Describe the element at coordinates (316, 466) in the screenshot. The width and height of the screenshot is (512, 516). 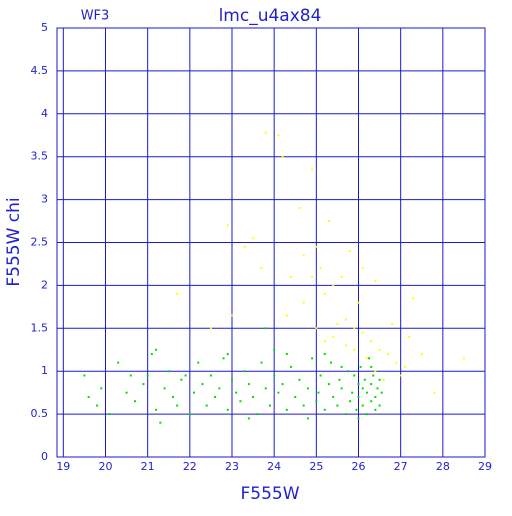
I see `x-tick-label: 25` at that location.